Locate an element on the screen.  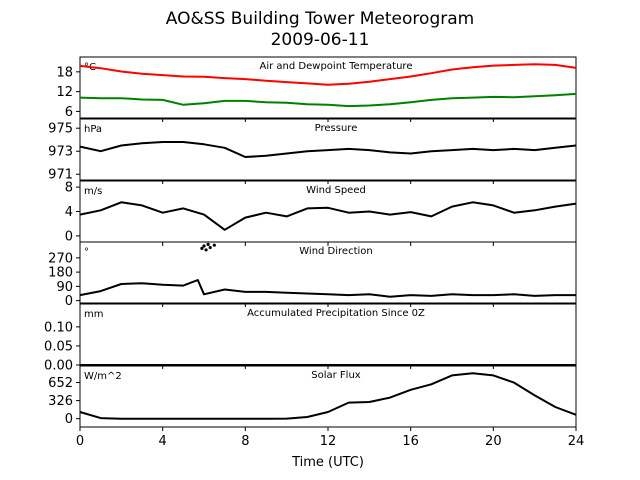
panel-5-title: Solar Flux is located at coordinates (336, 375).